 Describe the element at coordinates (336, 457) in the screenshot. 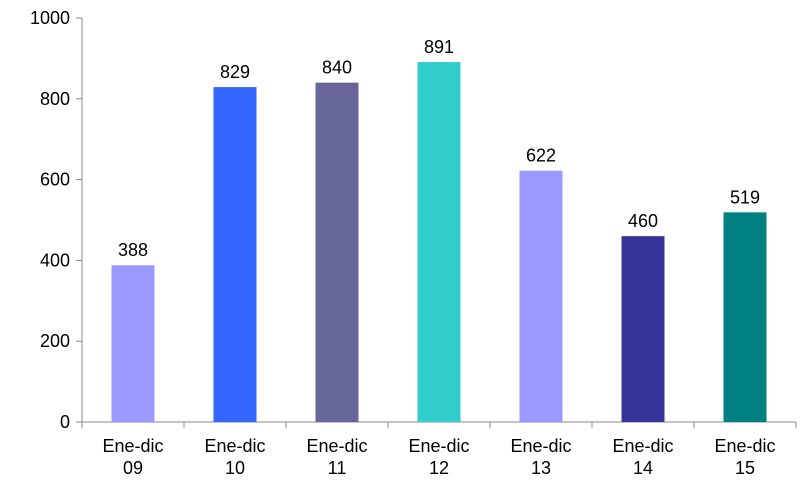

I see `x-tick-label: Ene-dic 11` at that location.